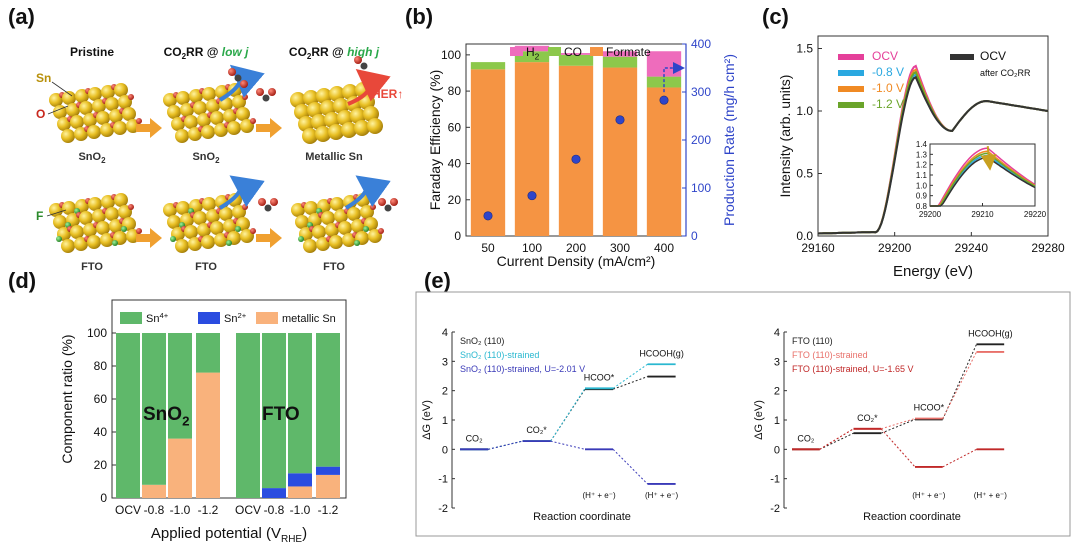 The image size is (1080, 547). Describe the element at coordinates (922, 185) in the screenshot. I see `inset-y-tick-label: 1.0` at that location.